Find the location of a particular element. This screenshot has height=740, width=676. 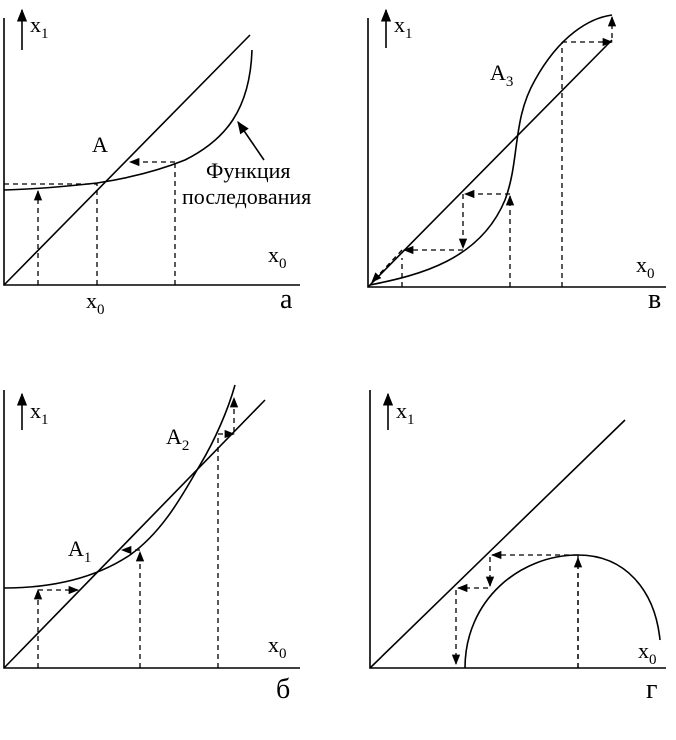

label: A2 is located at coordinates (177, 439).